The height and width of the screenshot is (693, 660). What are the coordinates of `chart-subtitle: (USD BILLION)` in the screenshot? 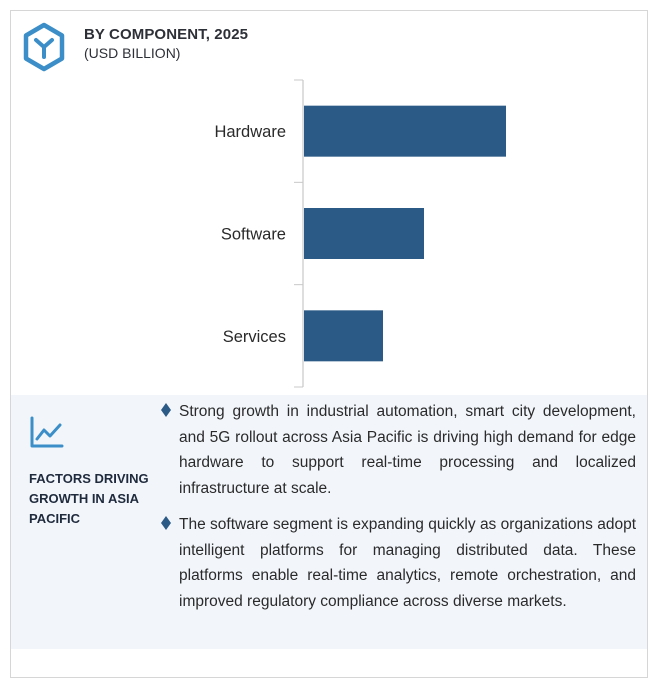 It's located at (132, 53).